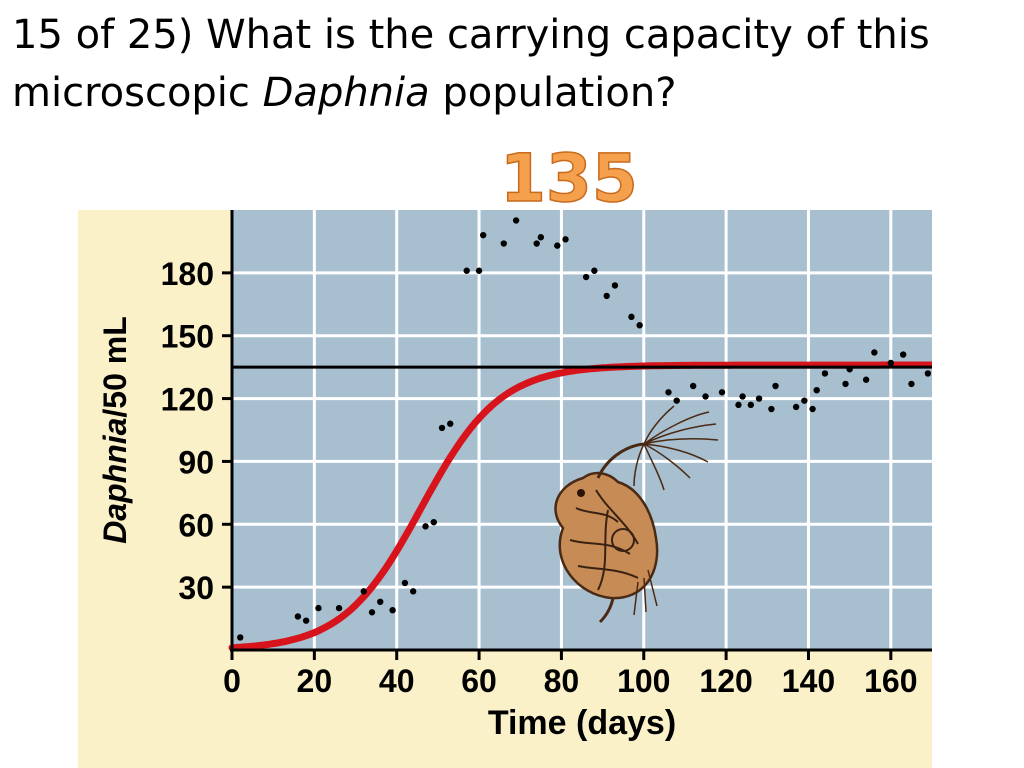 This screenshot has height=768, width=1024. I want to click on x-tick-label: 60, so click(479, 681).